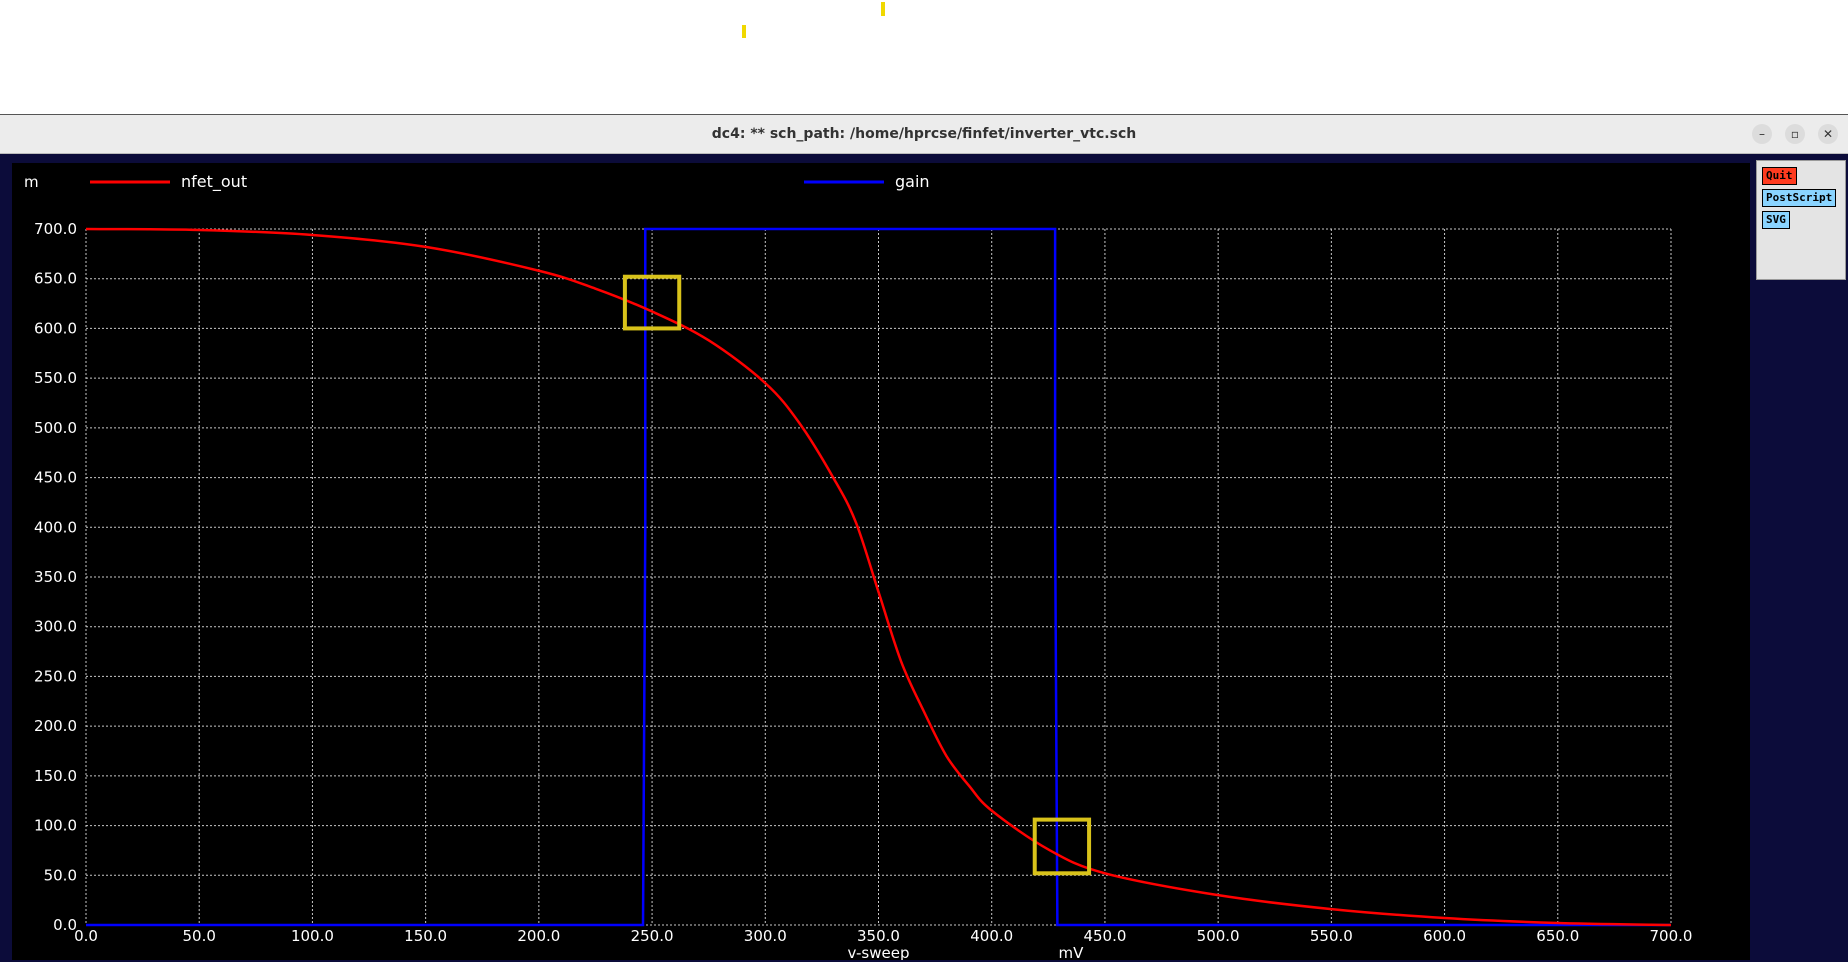  What do you see at coordinates (879, 952) in the screenshot?
I see `x-axis-label: v-sweep` at bounding box center [879, 952].